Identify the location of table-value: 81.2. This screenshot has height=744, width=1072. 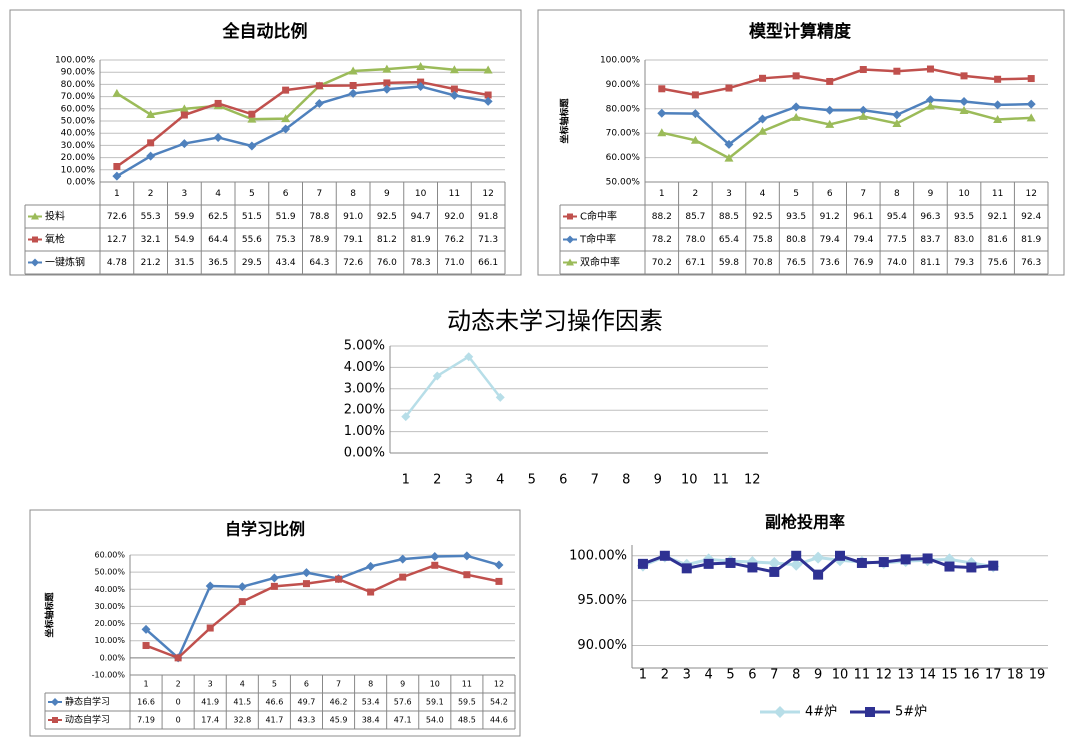
(387, 240).